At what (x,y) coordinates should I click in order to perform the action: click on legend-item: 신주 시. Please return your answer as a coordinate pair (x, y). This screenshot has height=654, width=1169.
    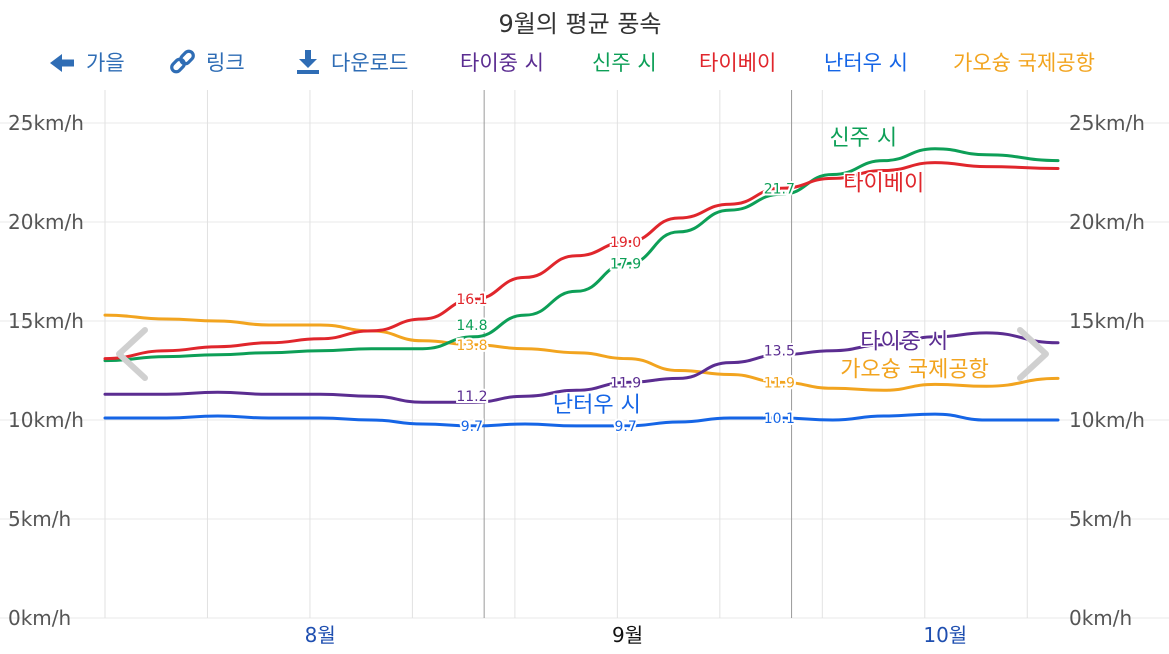
    Looking at the image, I should click on (624, 63).